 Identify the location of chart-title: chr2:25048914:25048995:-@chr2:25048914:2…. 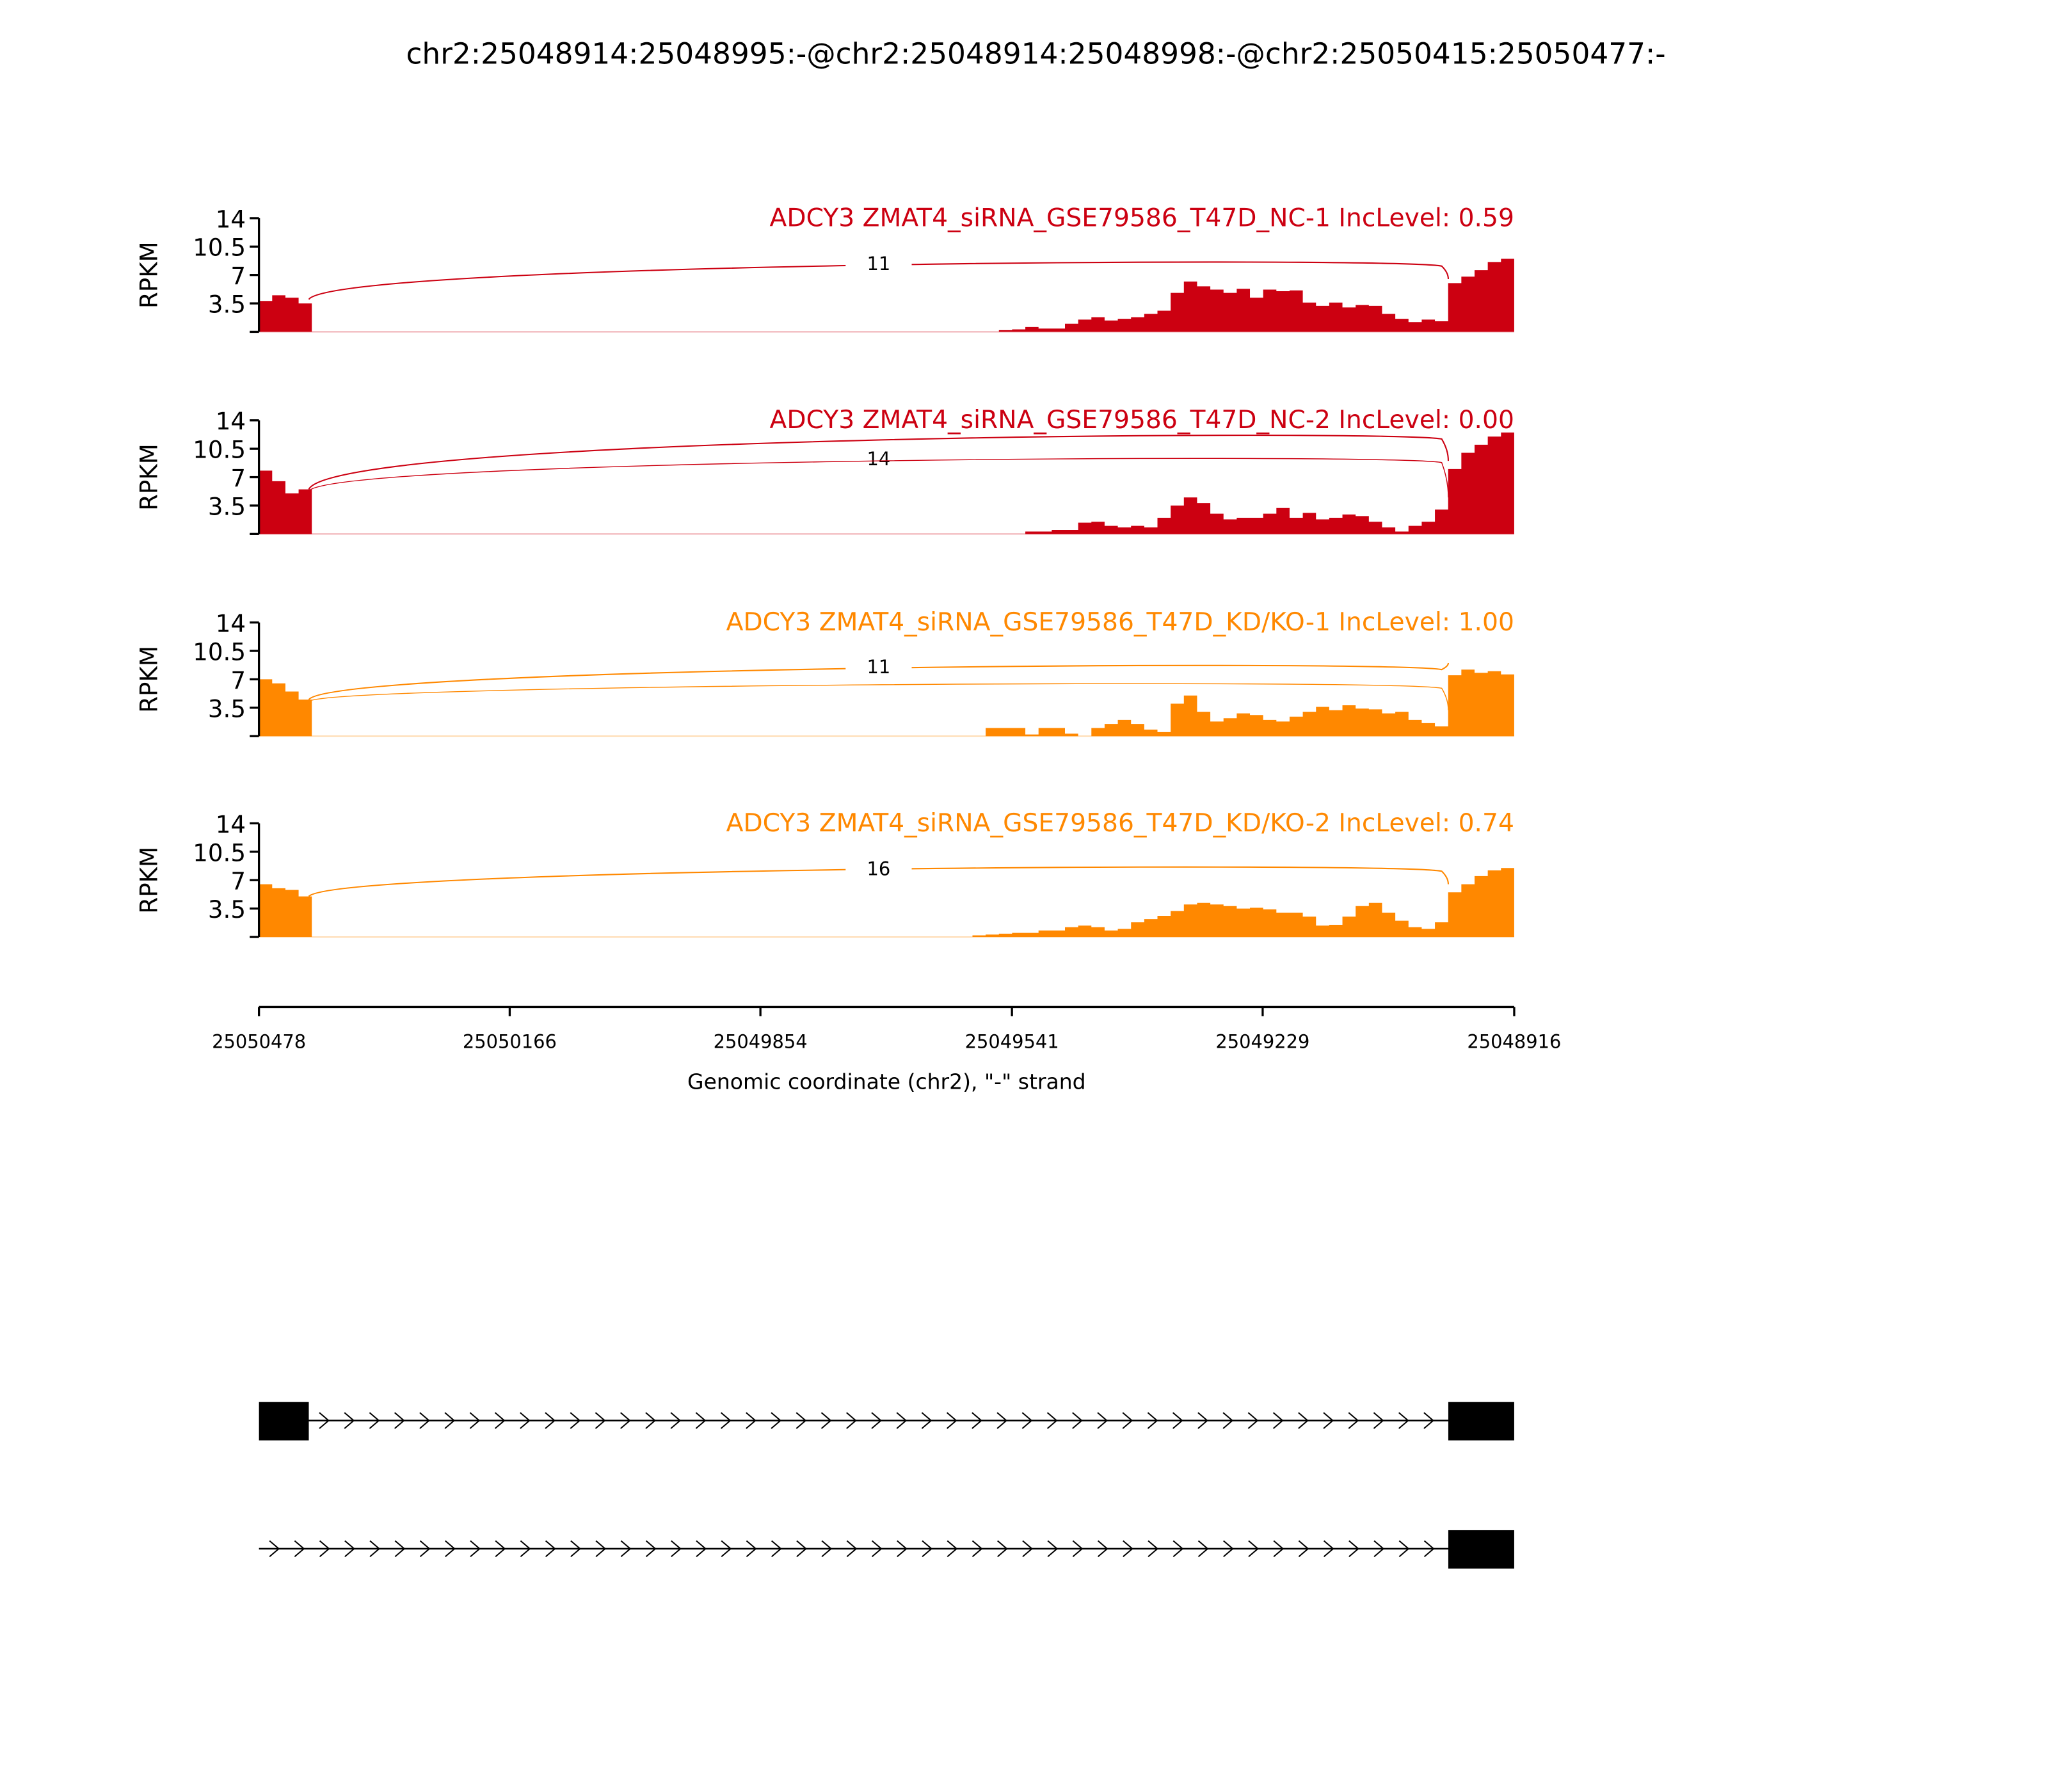
(1035, 53).